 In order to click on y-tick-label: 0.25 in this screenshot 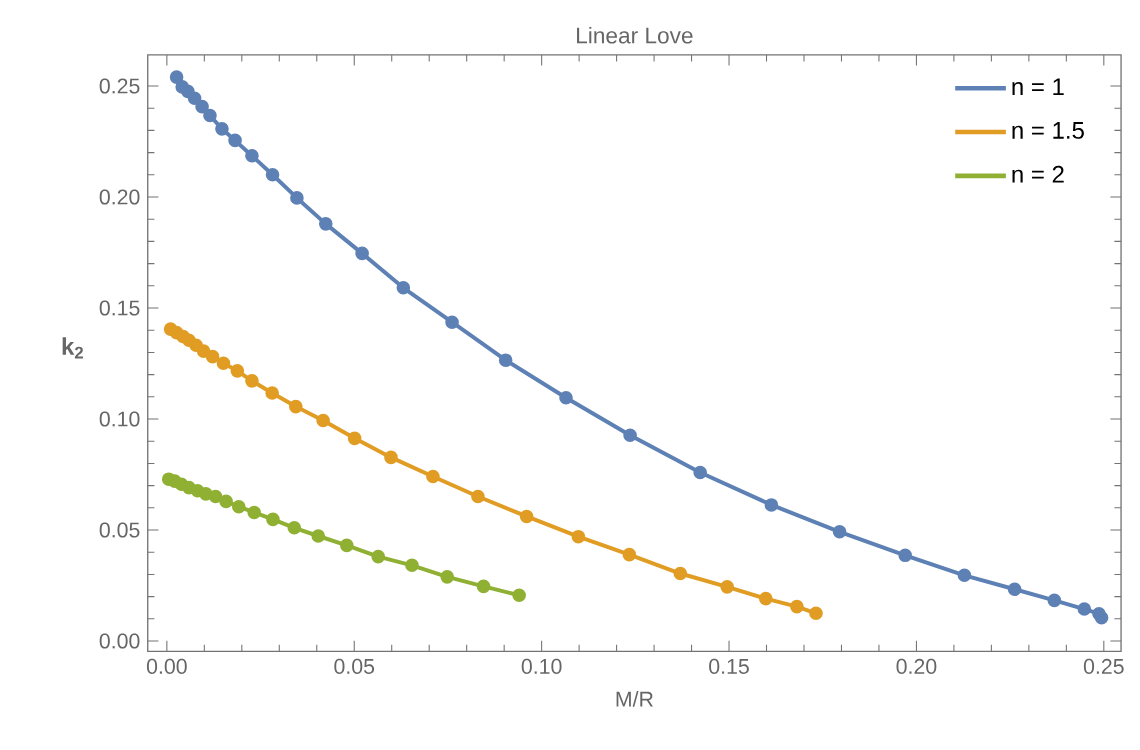, I will do `click(119, 86)`.